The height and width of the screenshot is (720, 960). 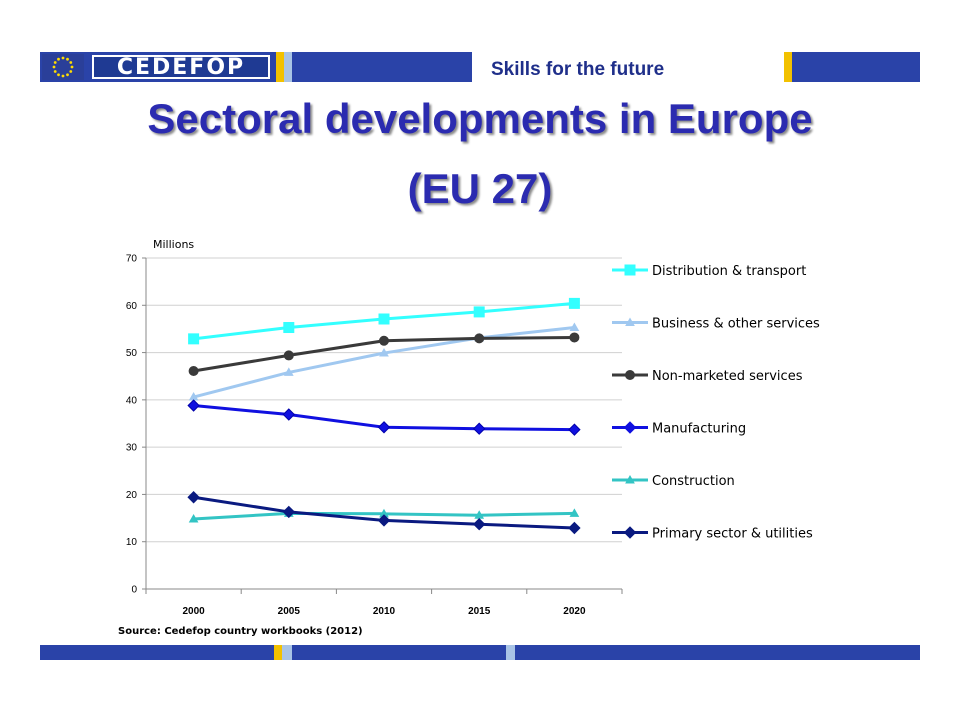 What do you see at coordinates (132, 542) in the screenshot?
I see `y-tick-label: 10` at bounding box center [132, 542].